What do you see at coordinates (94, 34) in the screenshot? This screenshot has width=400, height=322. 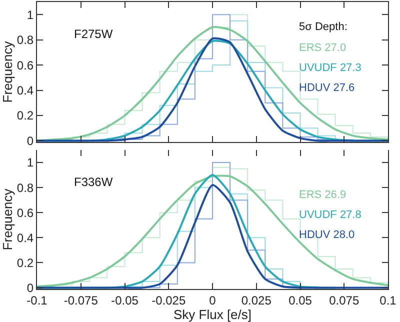 I see `text: F275W` at bounding box center [94, 34].